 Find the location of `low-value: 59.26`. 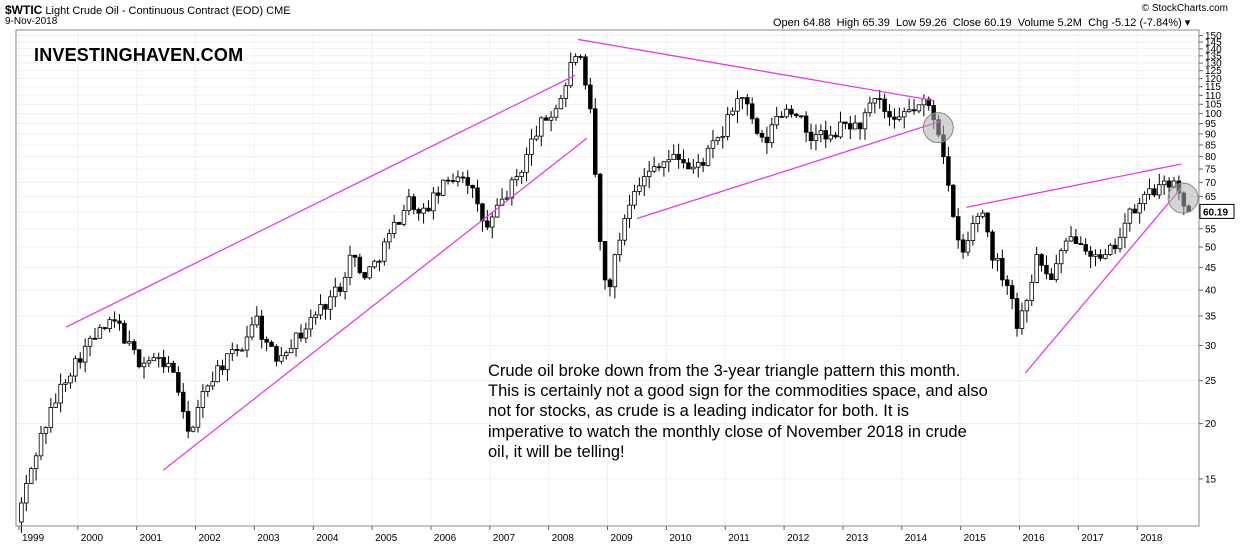

low-value: 59.26 is located at coordinates (933, 23).